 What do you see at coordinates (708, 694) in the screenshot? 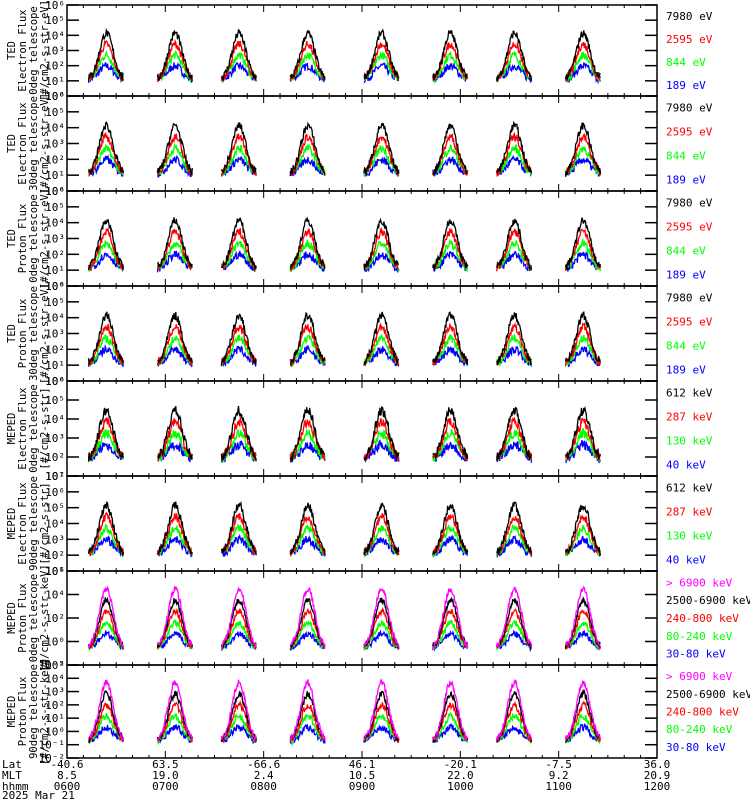
I see `legend-entry: 2500-6900 keV` at bounding box center [708, 694].